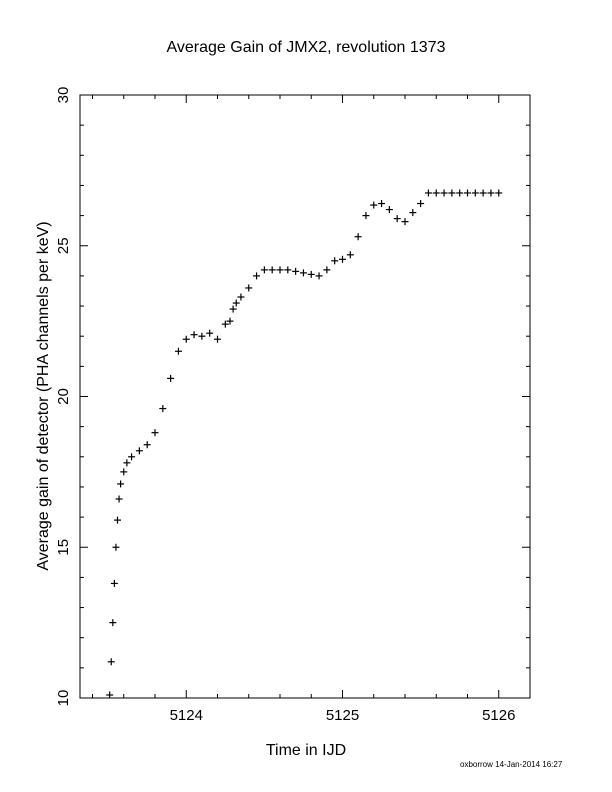 The width and height of the screenshot is (612, 792). I want to click on x-tick-label: 5125, so click(342, 715).